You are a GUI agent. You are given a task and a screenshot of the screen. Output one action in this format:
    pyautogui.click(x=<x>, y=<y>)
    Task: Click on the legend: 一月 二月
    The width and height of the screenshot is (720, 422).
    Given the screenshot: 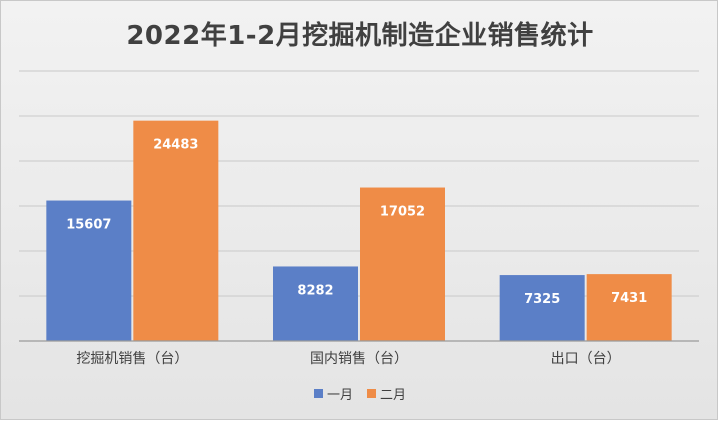 What is the action you would take?
    pyautogui.click(x=360, y=393)
    